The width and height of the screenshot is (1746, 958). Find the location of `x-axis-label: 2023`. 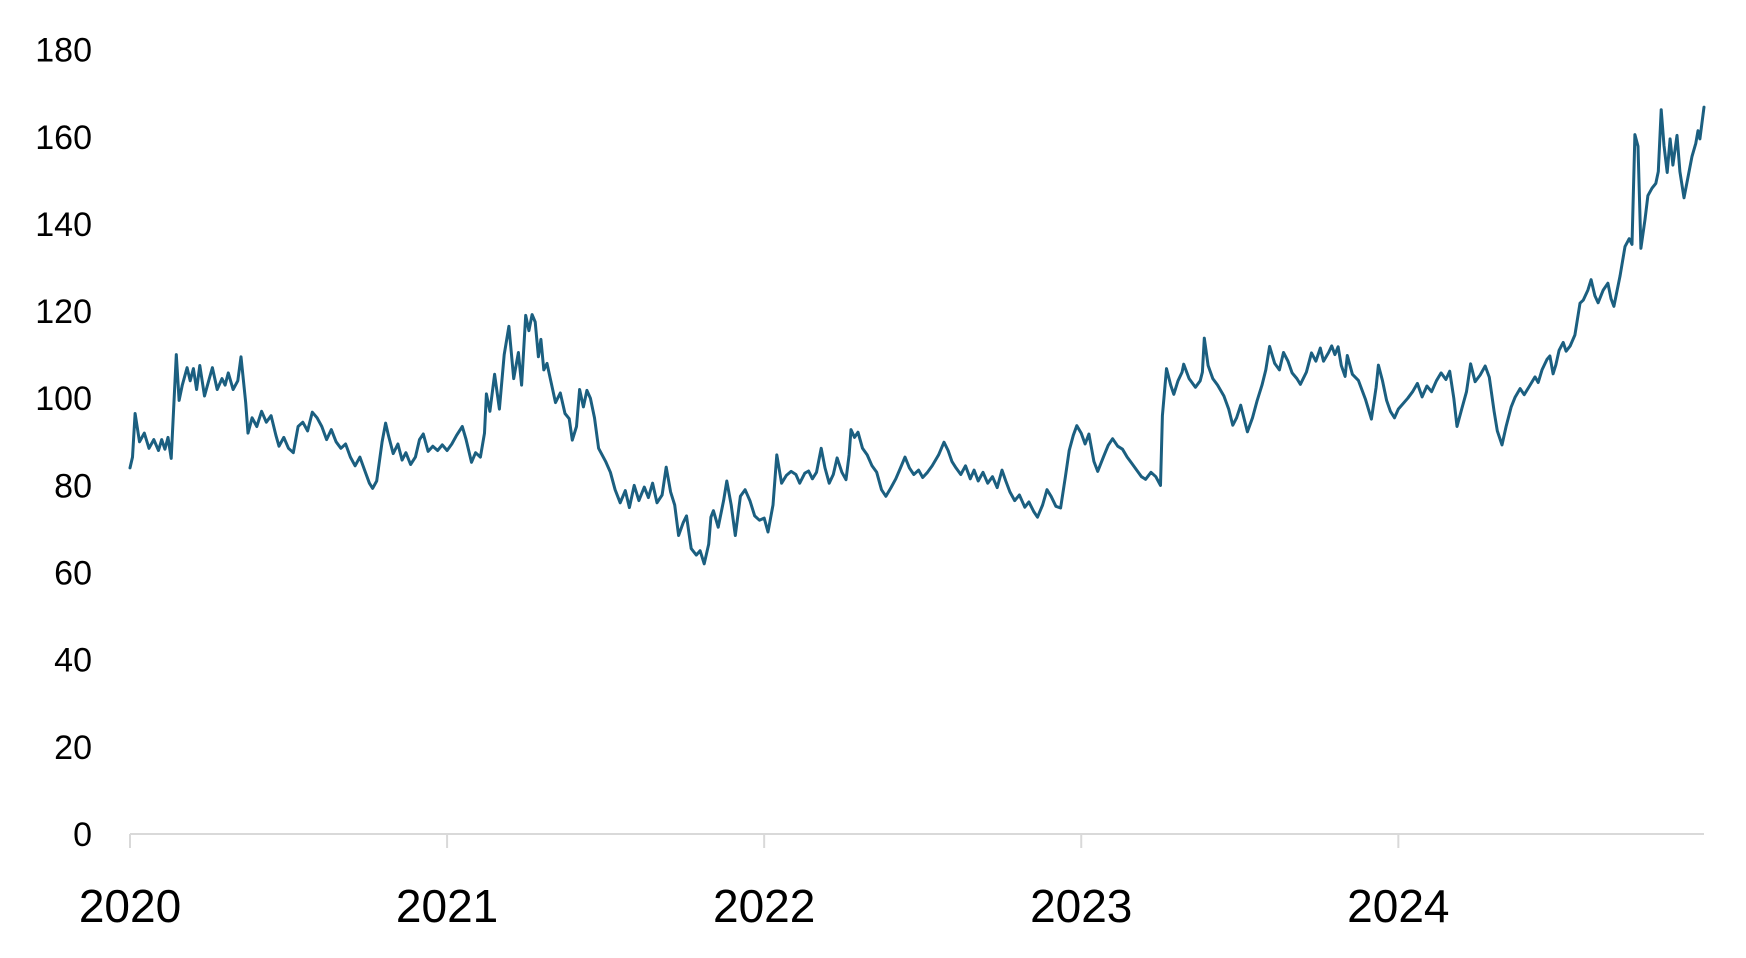

x-axis-label: 2023 is located at coordinates (1081, 906).